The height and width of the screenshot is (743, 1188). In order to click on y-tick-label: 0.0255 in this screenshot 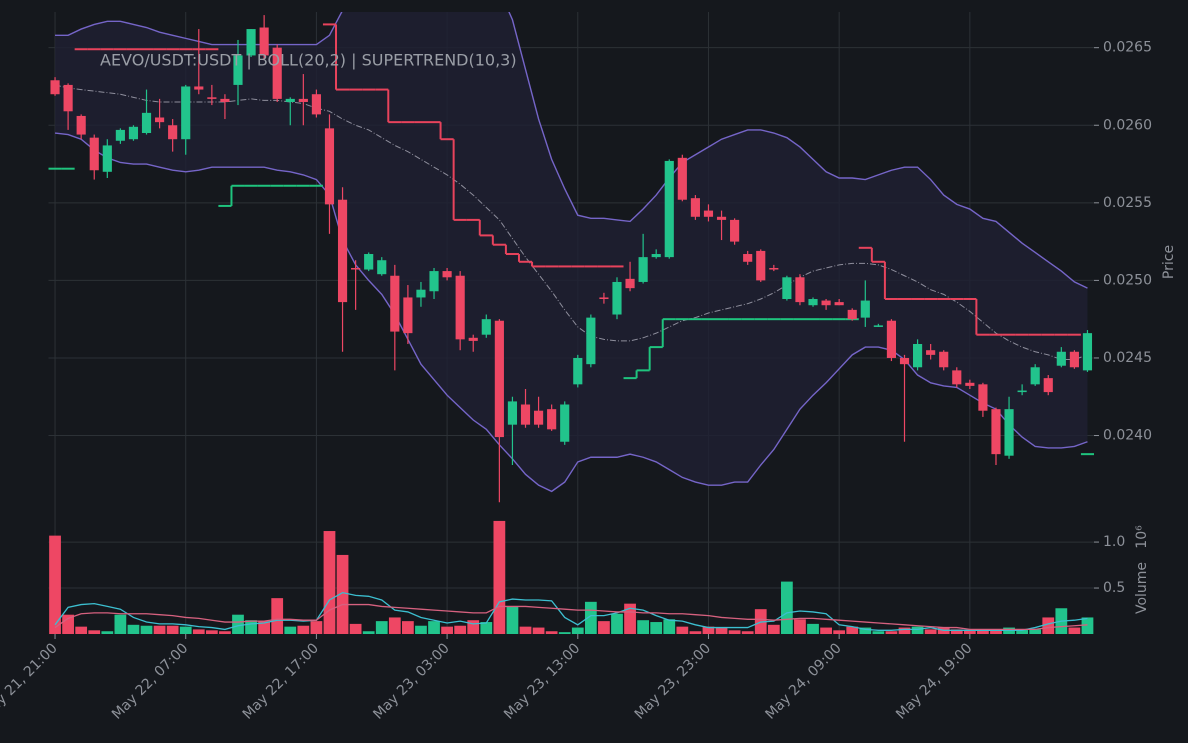, I will do `click(1127, 203)`.